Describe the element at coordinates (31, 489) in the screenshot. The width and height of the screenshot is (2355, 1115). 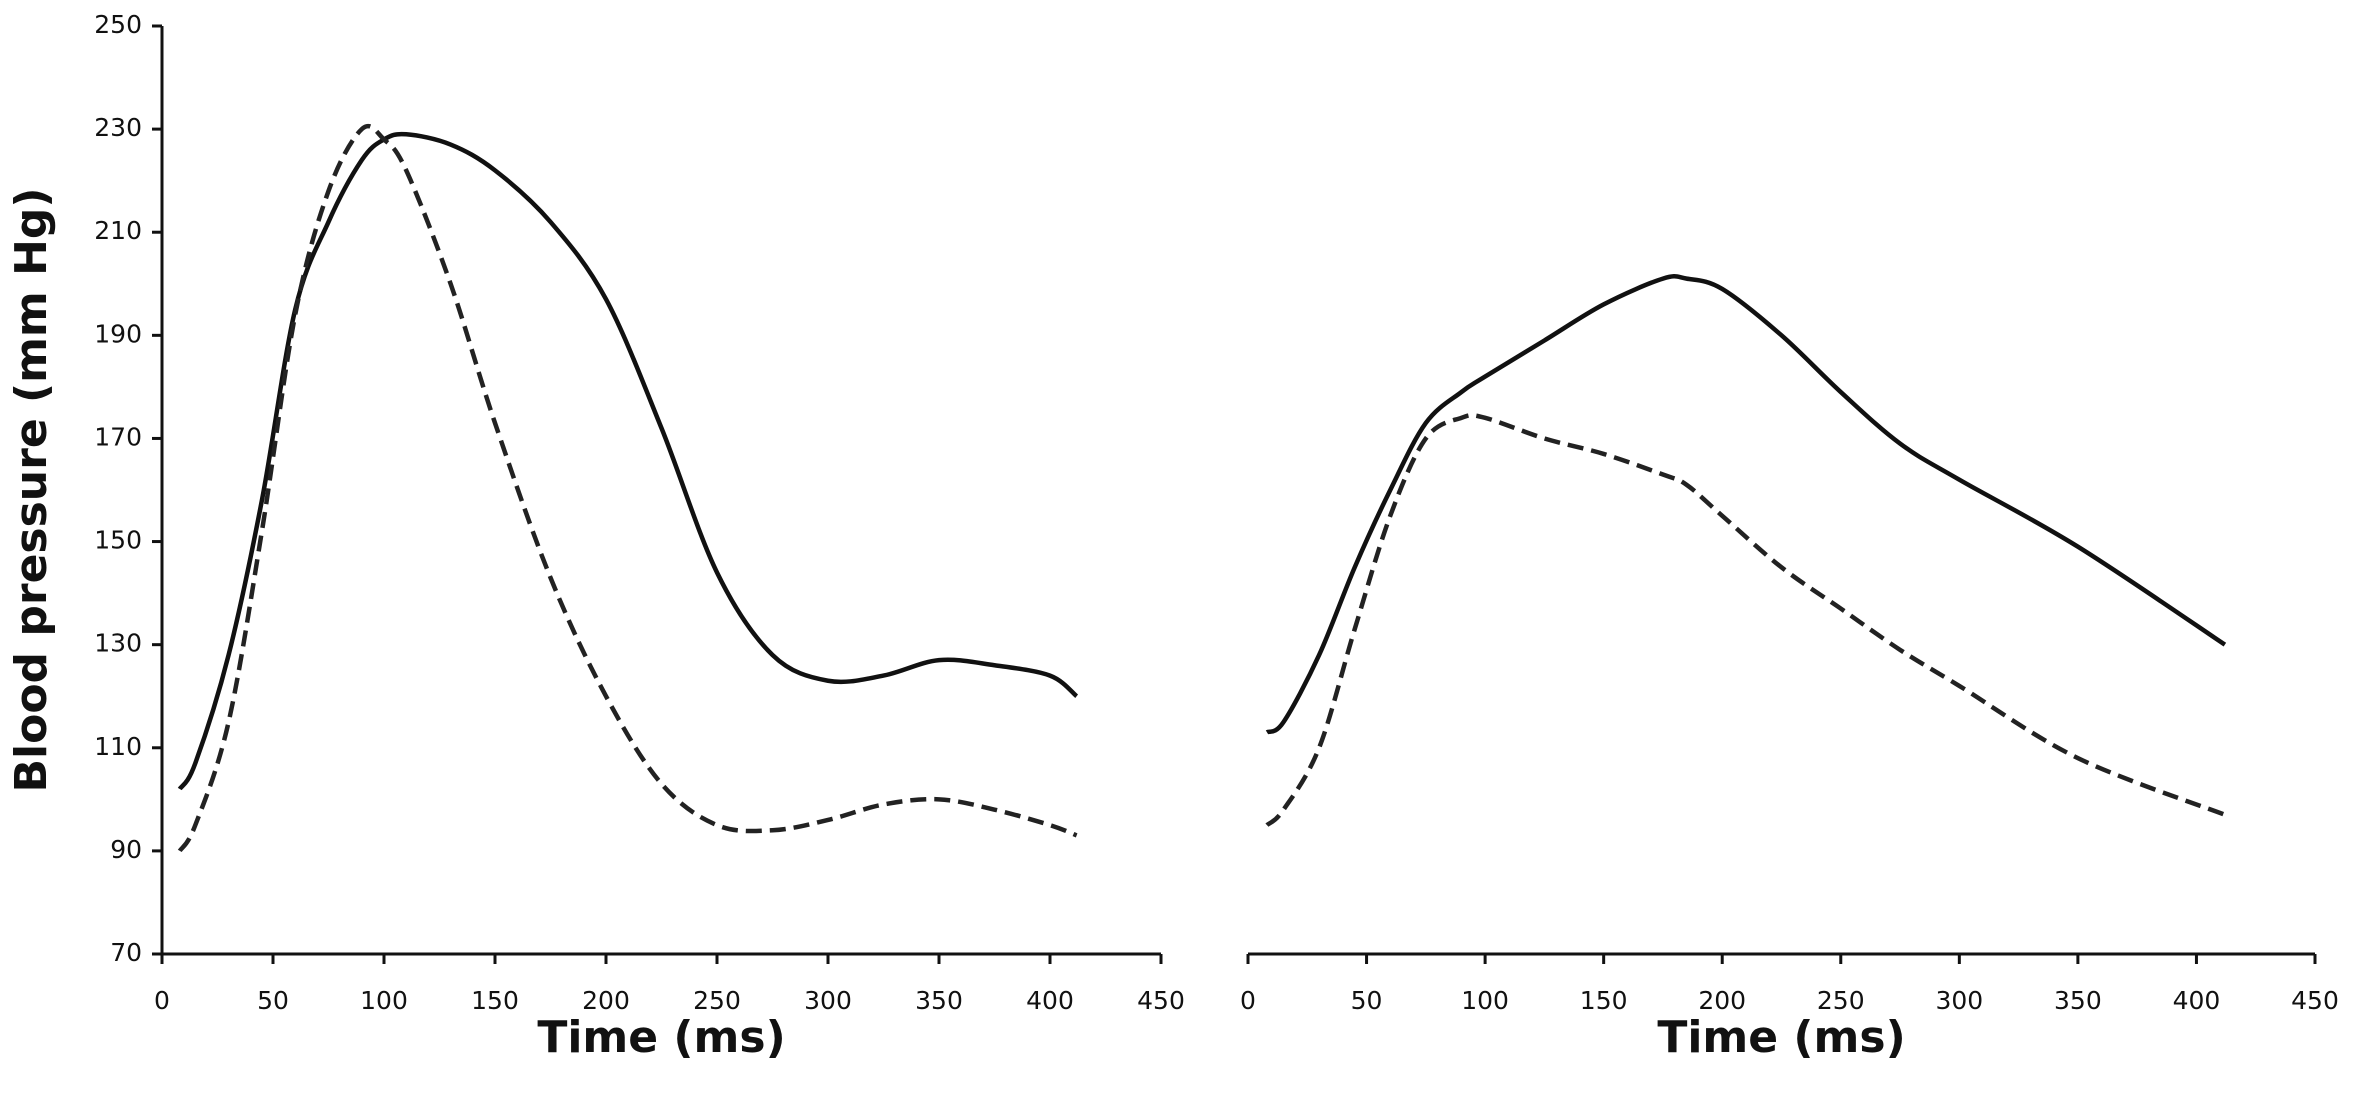
I see `y-axis-title: Blood pressure (mm Hg)` at that location.